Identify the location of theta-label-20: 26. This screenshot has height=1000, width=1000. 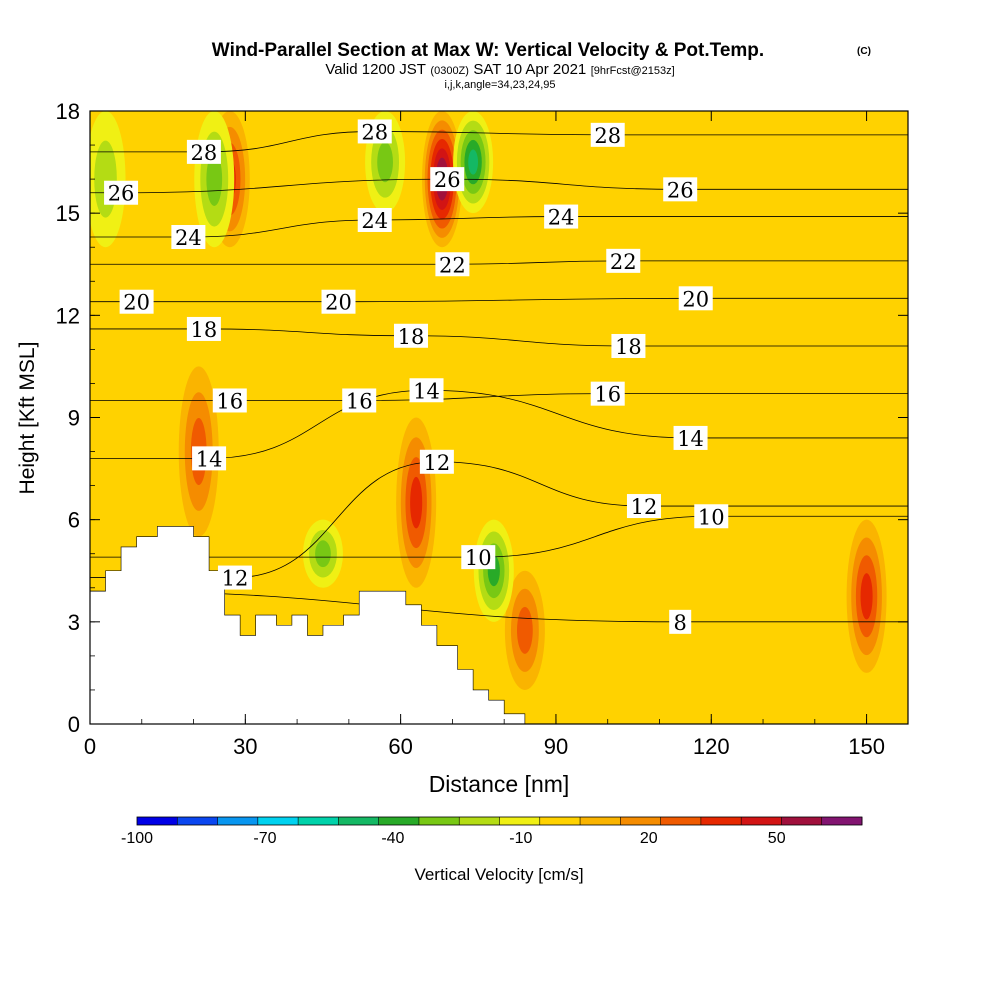
(680, 189).